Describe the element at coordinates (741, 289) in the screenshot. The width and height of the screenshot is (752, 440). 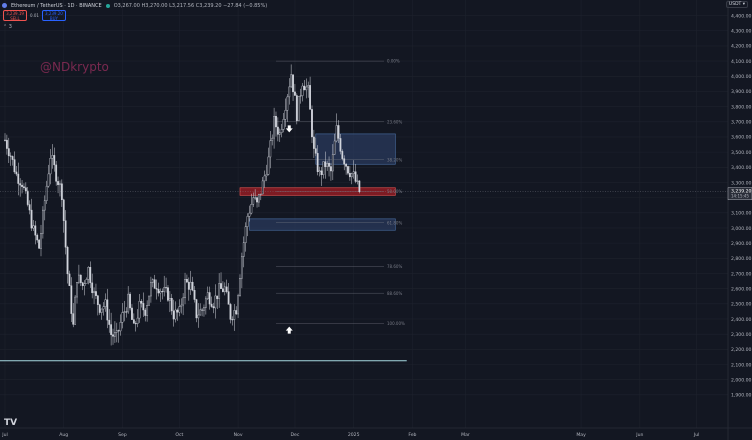
I see `y-tick-label: 2,600.00` at that location.